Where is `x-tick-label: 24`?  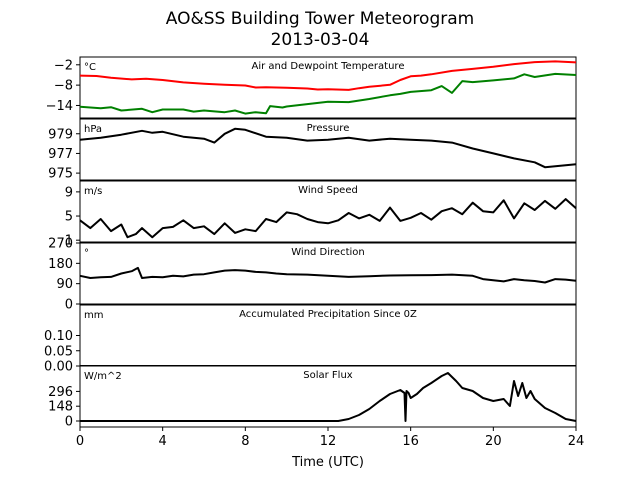
x-tick-label: 24 is located at coordinates (576, 441).